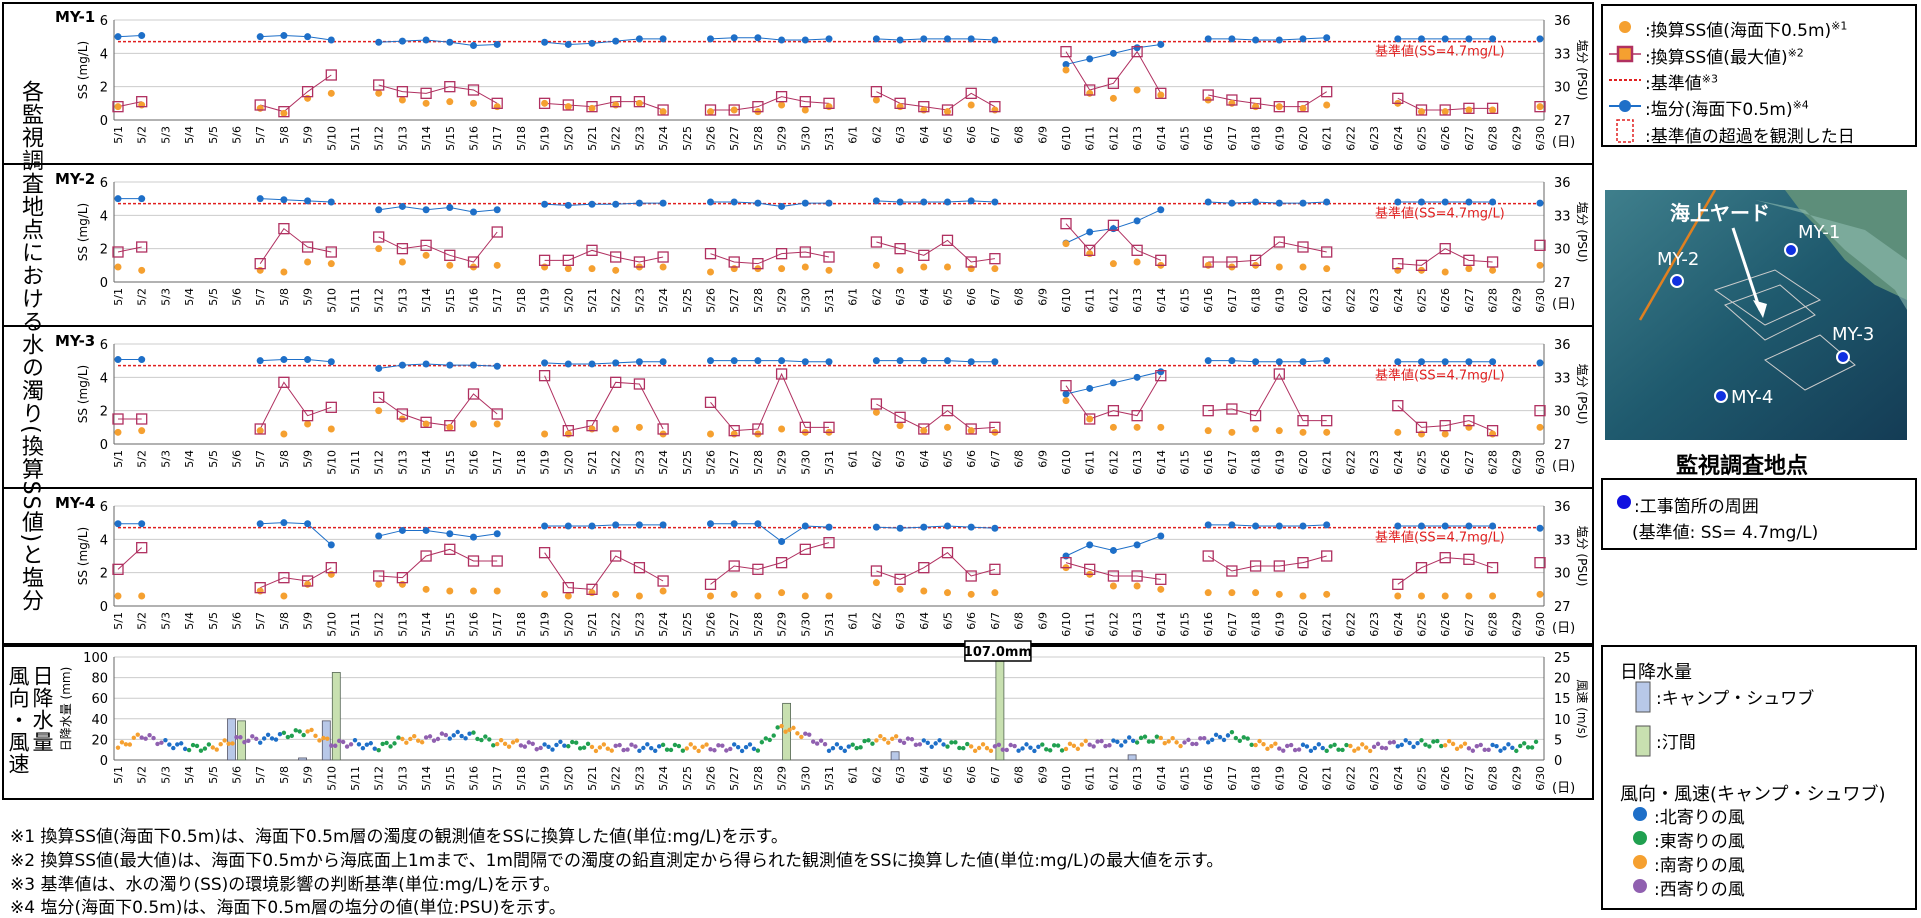  What do you see at coordinates (1558, 740) in the screenshot?
I see `wind-y-tick-label: 5` at bounding box center [1558, 740].